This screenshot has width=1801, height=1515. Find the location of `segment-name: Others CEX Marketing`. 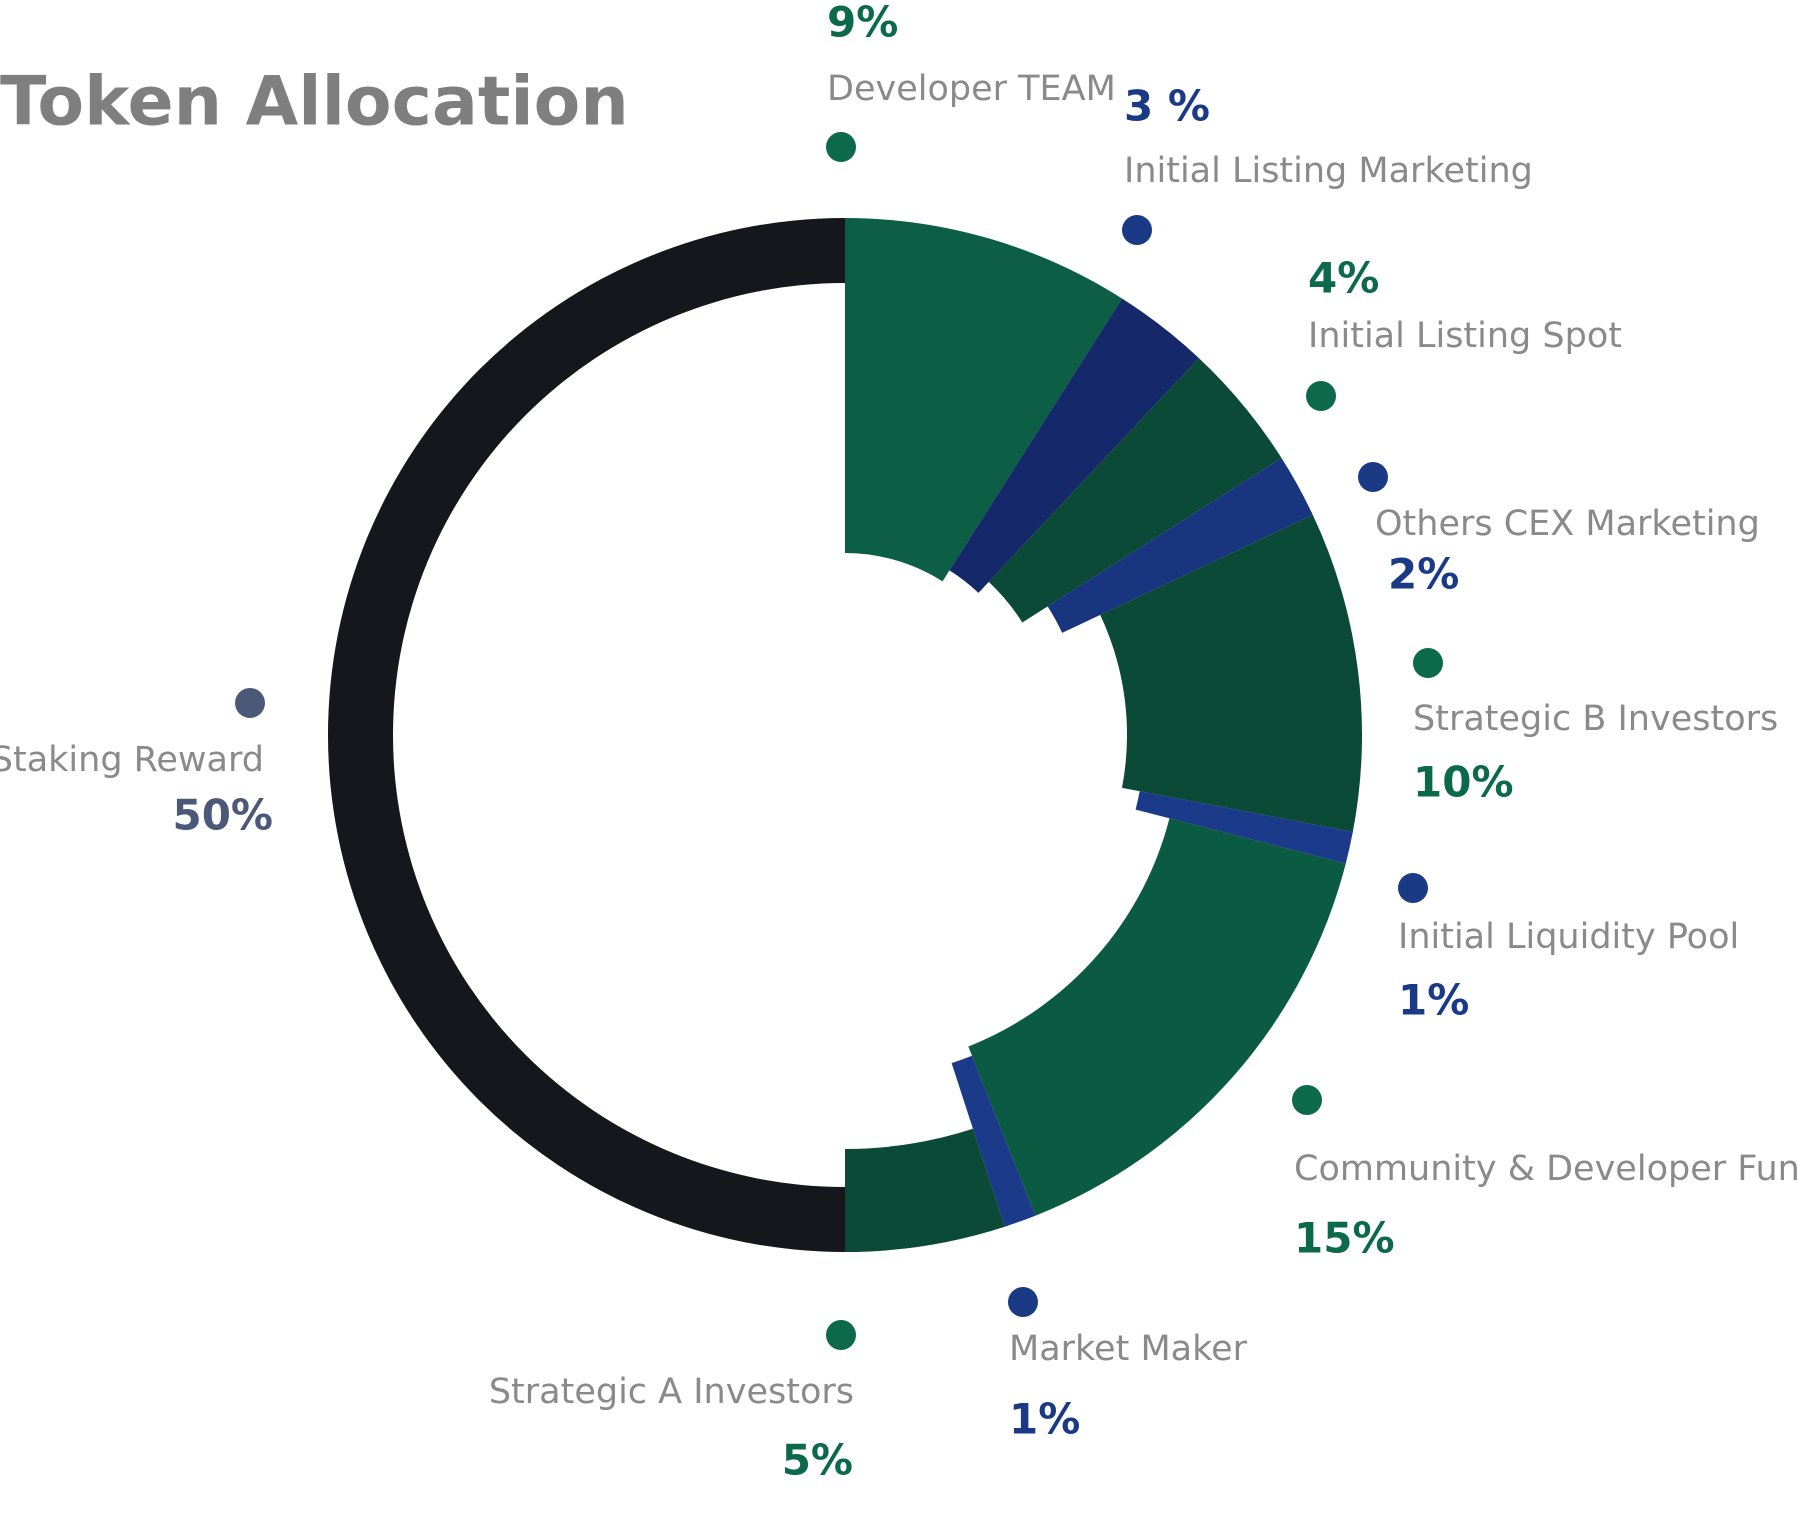

segment-name: Others CEX Marketing is located at coordinates (1567, 524).